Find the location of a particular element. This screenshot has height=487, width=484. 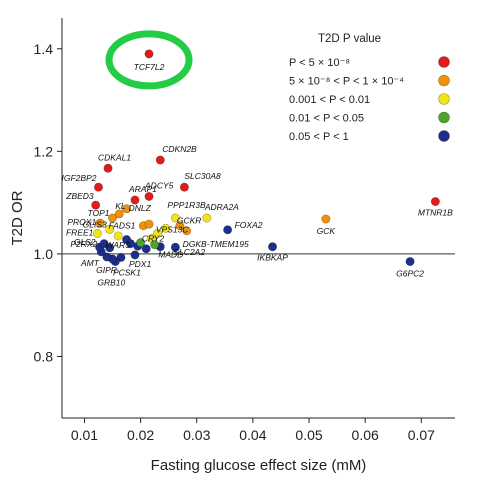

point-label: GCK is located at coordinates (326, 231).